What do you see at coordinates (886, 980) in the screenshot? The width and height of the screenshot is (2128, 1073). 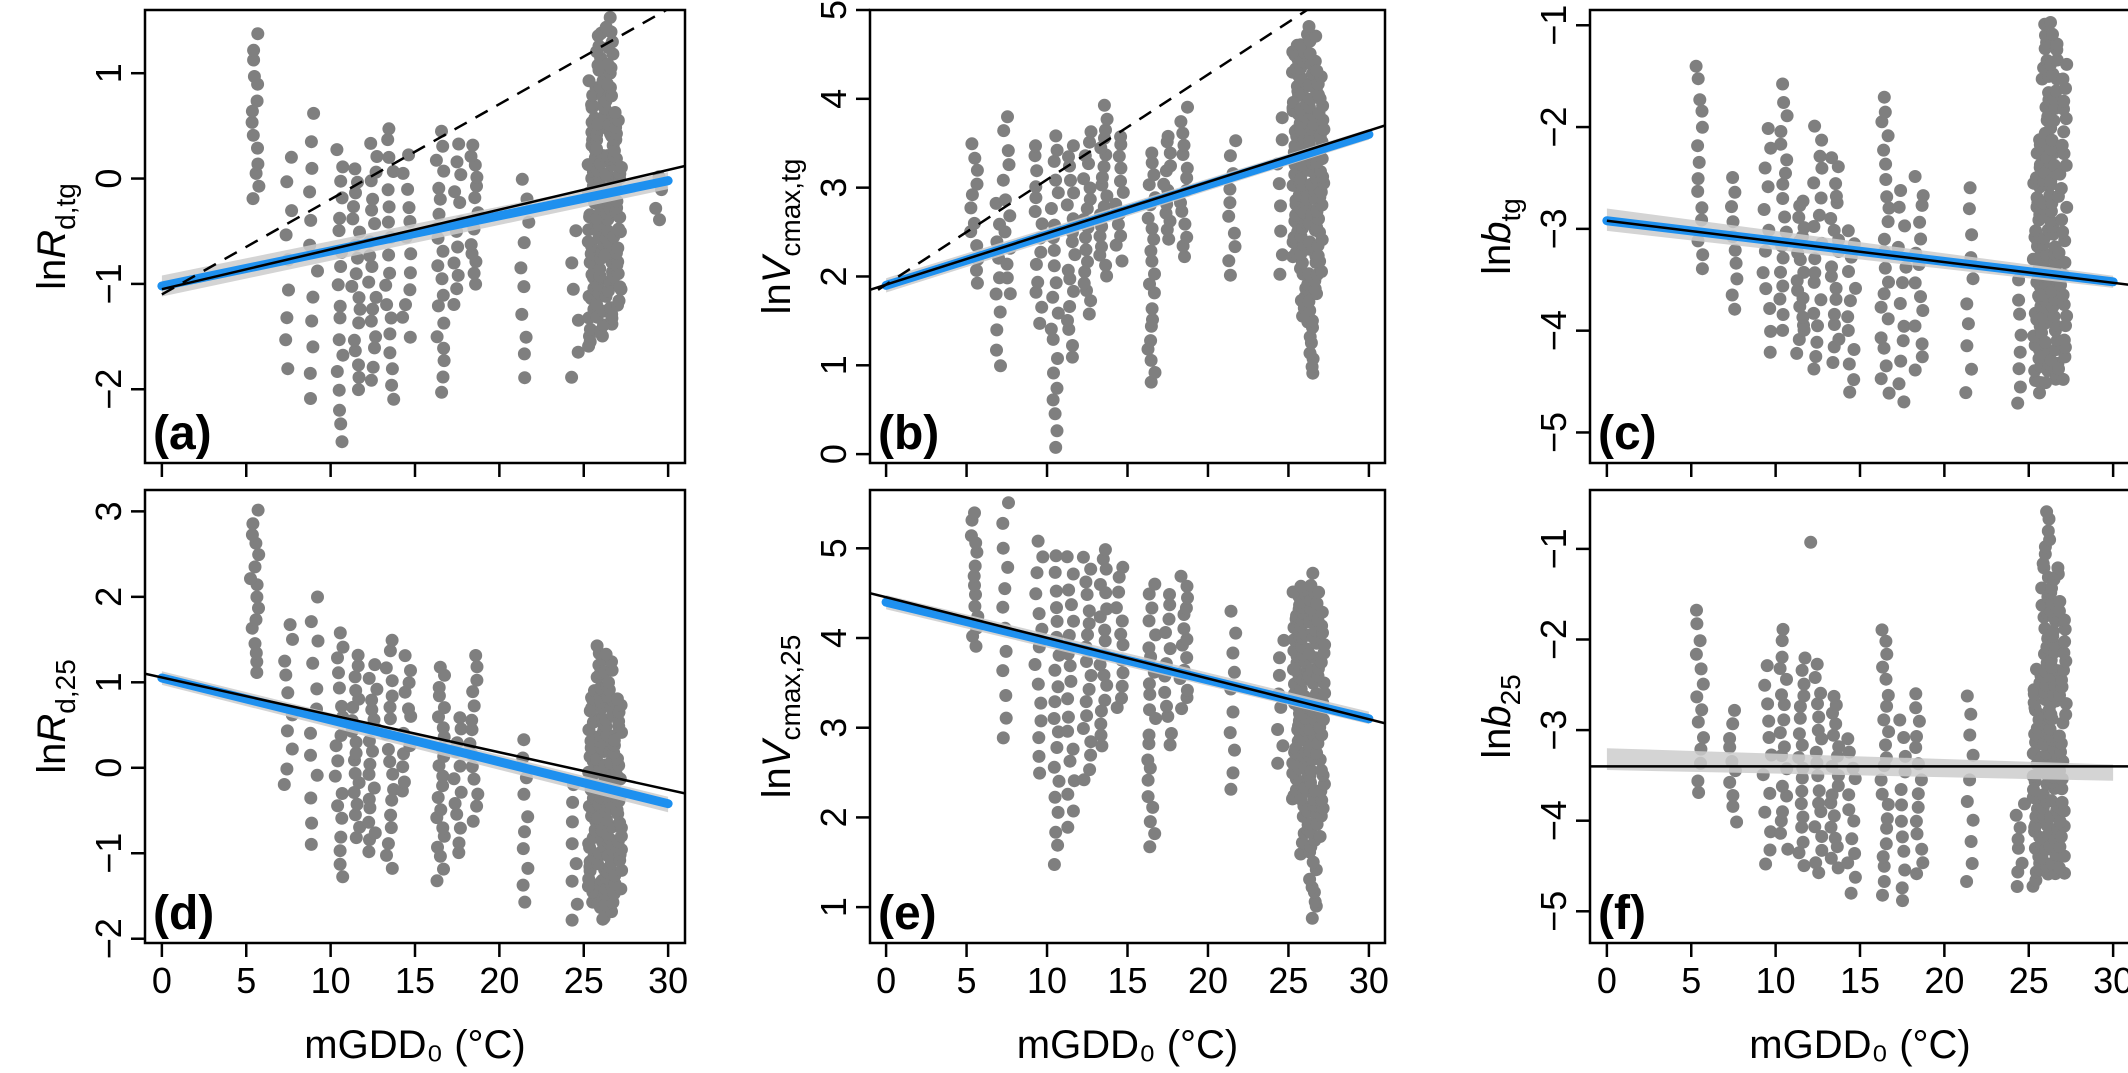 I see `x-tick-label: 0` at bounding box center [886, 980].